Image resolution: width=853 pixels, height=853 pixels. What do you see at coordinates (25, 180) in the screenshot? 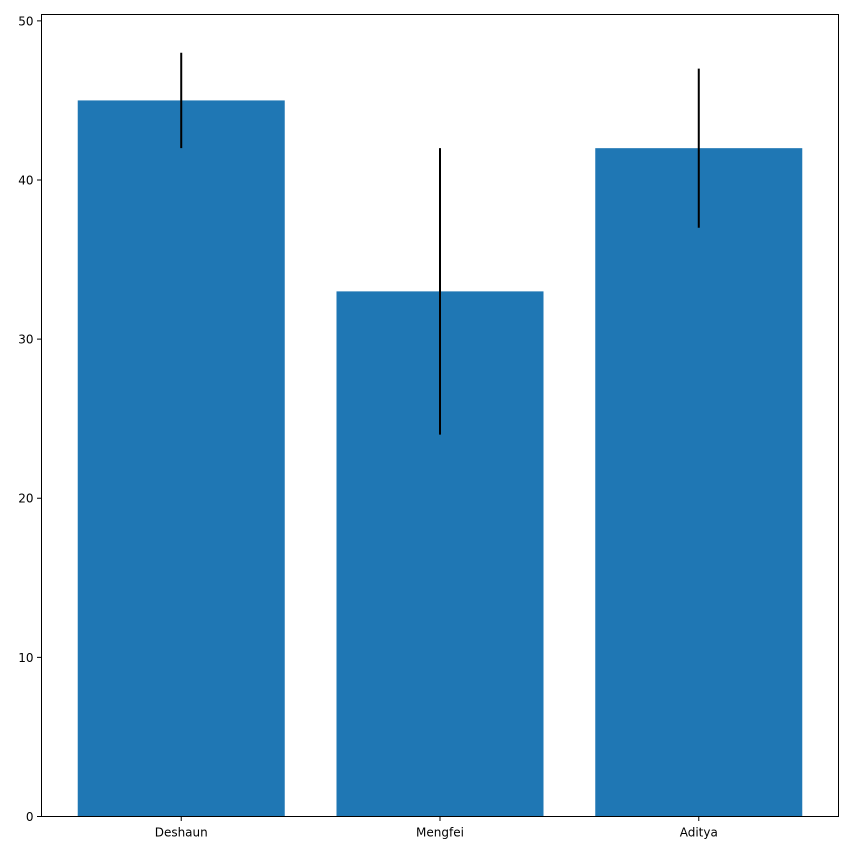
I see `y-tick-label: 40` at bounding box center [25, 180].